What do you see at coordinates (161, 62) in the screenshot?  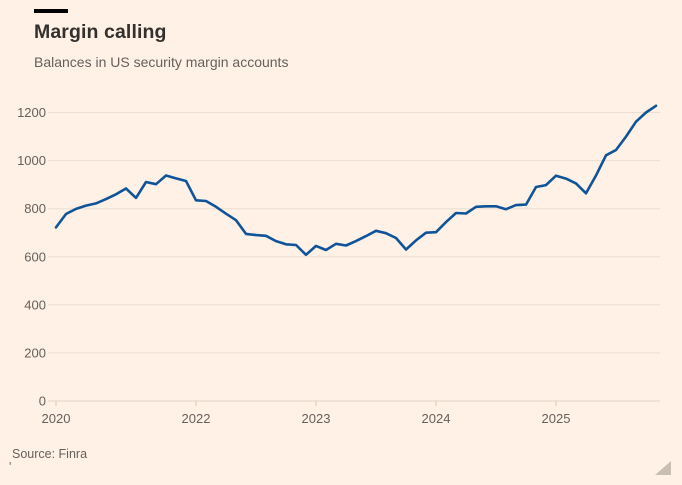 I see `chart-subtitle: Balances in US security margin accounts` at bounding box center [161, 62].